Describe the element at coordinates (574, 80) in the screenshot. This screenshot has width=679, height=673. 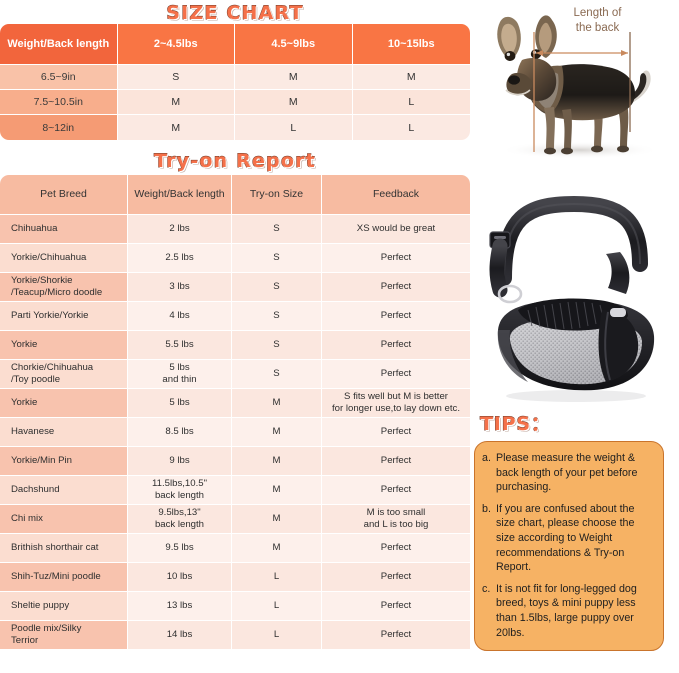
I see `chihuahua-photo` at that location.